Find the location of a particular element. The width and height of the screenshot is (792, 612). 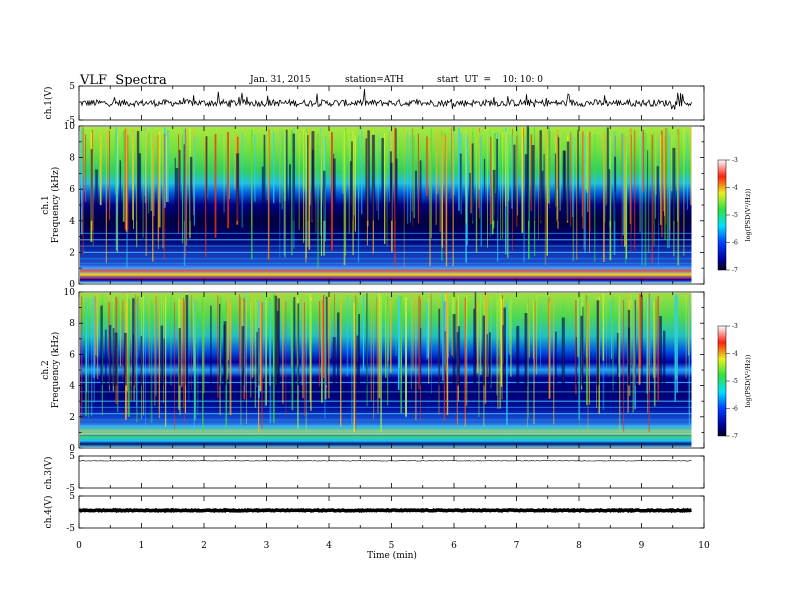

ch1-spectrogram-colorbar-tick-label: -5 is located at coordinates (735, 215).